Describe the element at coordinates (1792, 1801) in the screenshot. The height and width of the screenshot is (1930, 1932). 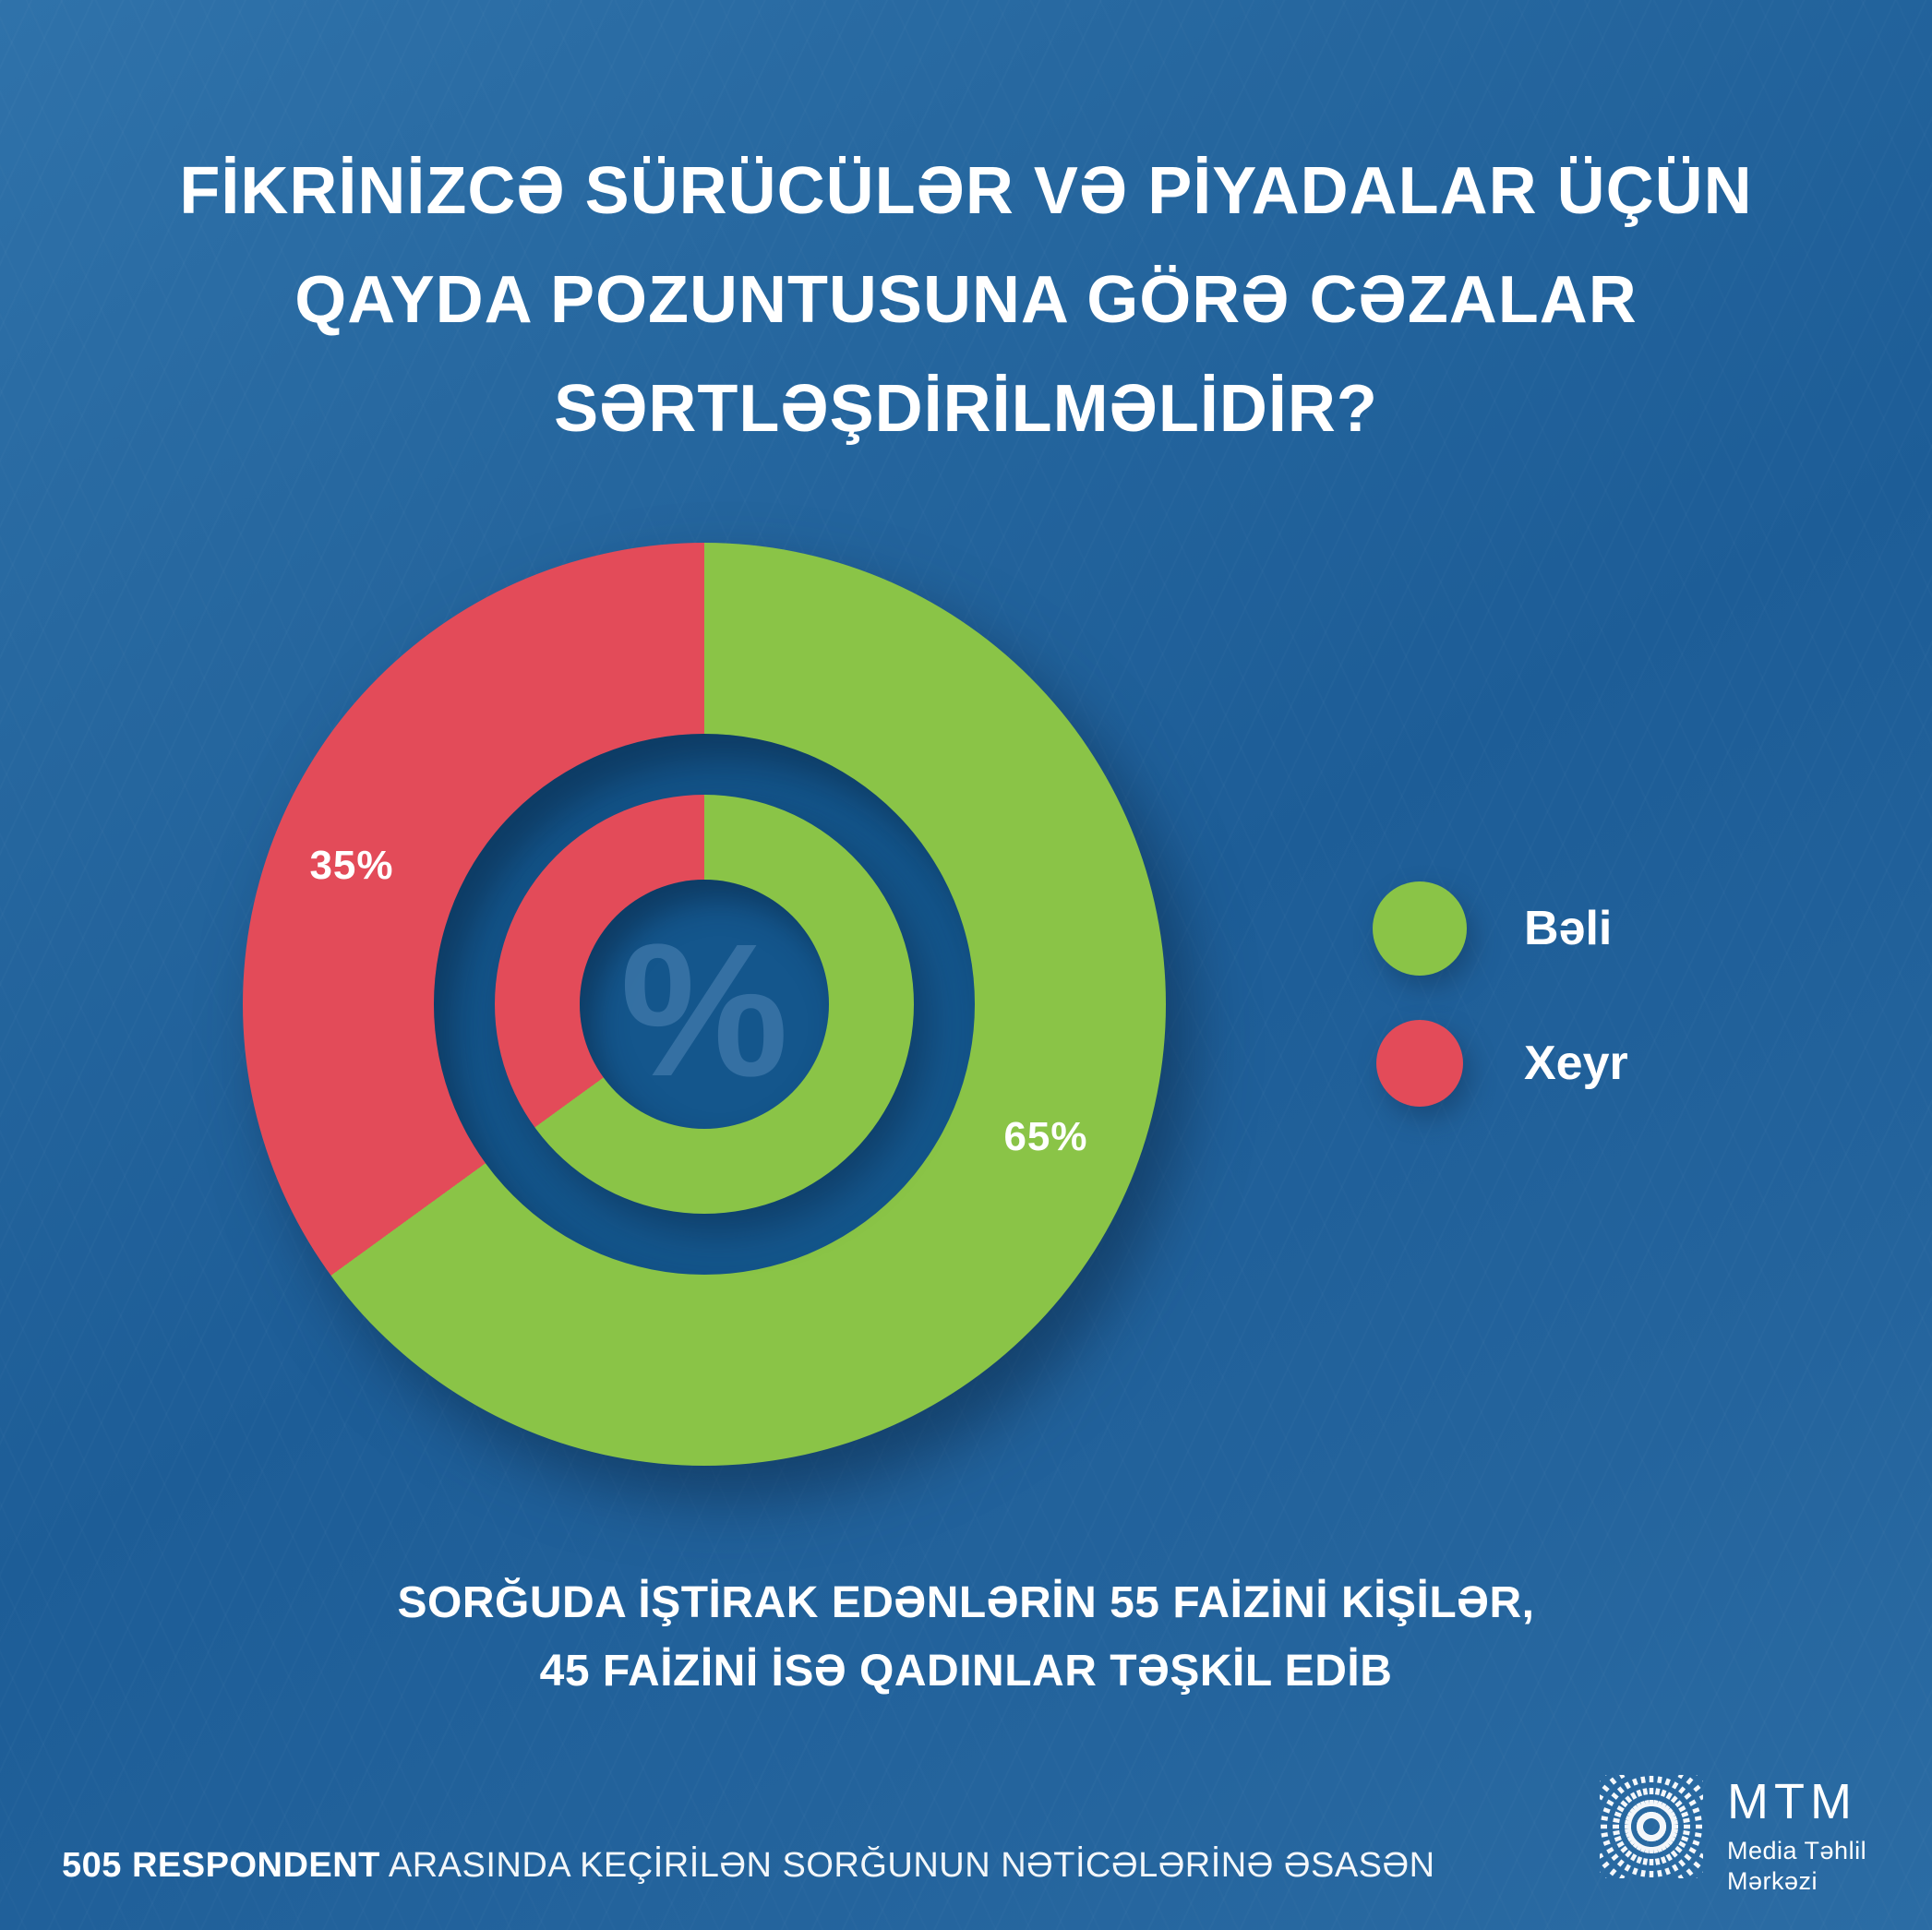
I see `brand-name: MTM` at that location.